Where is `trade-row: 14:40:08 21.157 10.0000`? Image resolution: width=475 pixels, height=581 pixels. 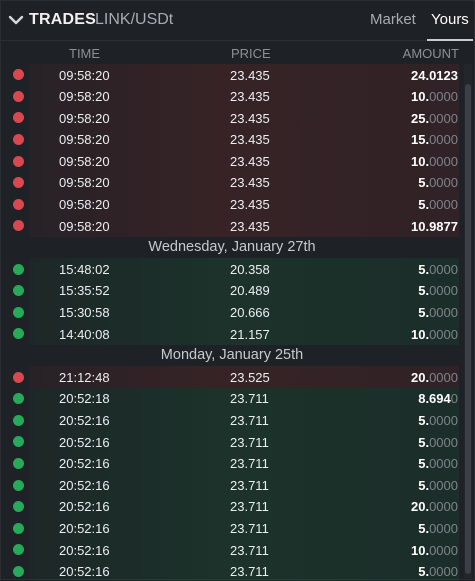 trade-row: 14:40:08 21.157 10.0000 is located at coordinates (232, 334).